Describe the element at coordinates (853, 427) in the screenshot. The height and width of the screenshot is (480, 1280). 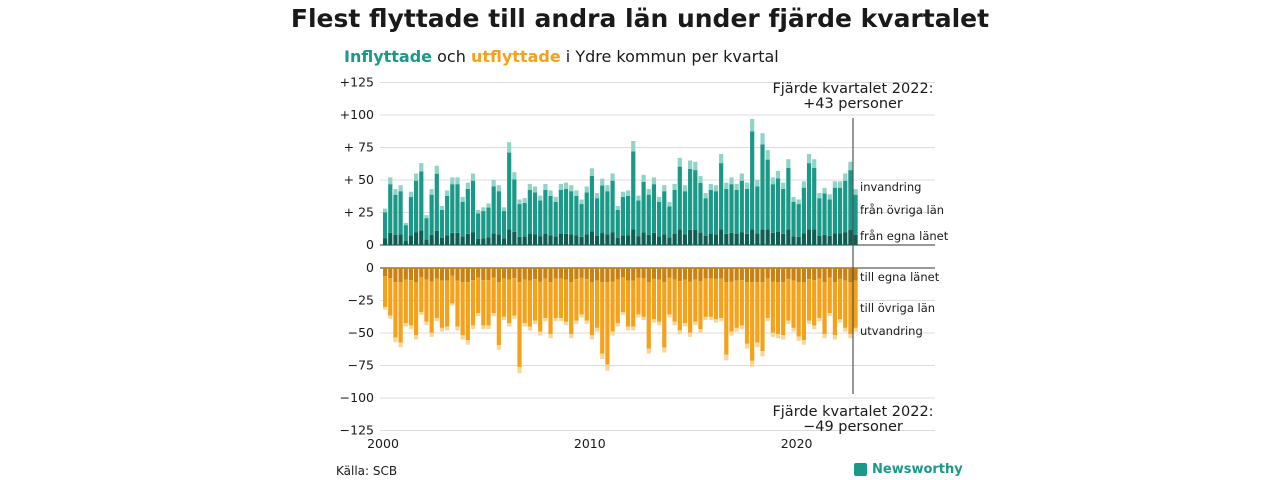
I see `annotation-bottom-line2: −49 personer` at that location.